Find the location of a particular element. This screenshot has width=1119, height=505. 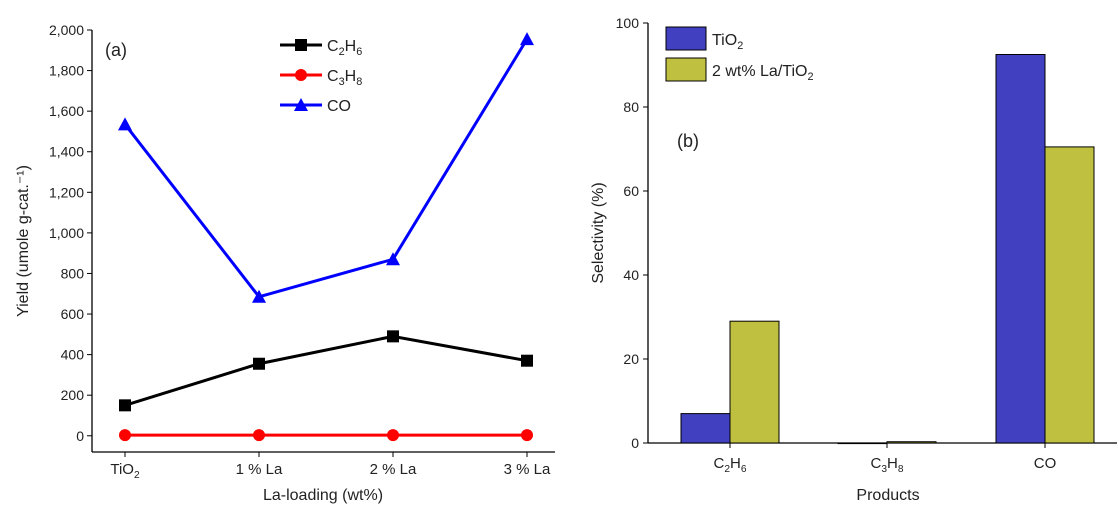

panel-b-y-tick-label: 0 is located at coordinates (635, 443).